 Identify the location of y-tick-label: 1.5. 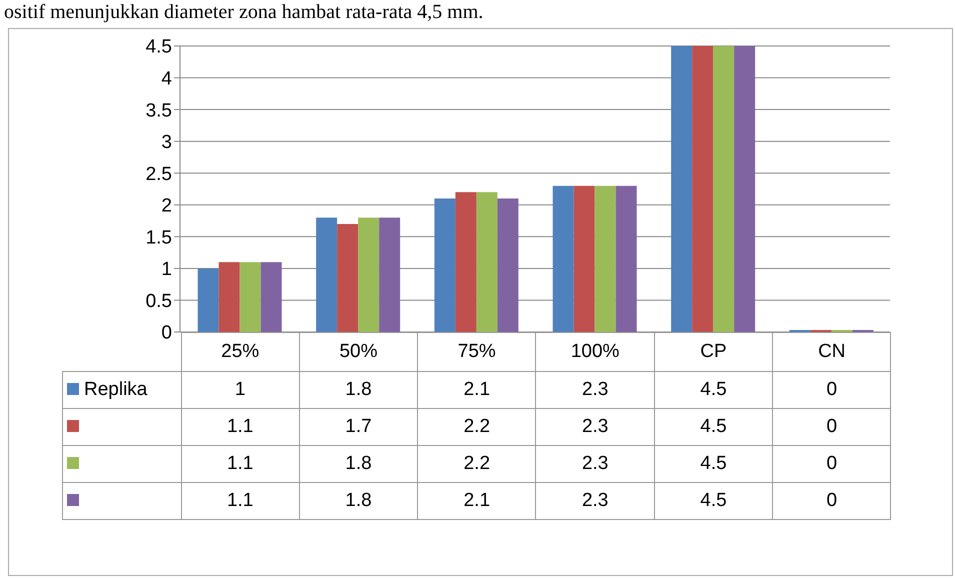
(159, 237).